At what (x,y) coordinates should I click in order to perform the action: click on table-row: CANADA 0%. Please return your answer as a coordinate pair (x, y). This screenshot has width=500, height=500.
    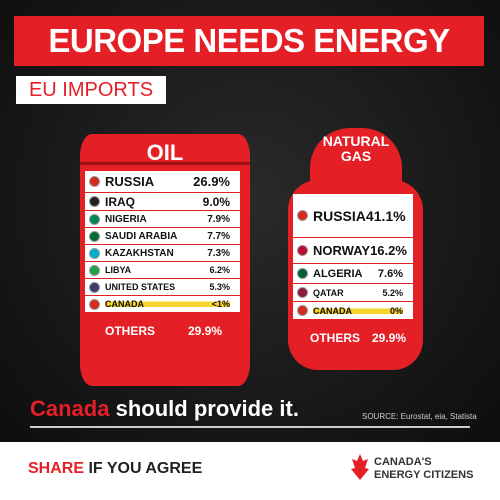
    Looking at the image, I should click on (353, 311).